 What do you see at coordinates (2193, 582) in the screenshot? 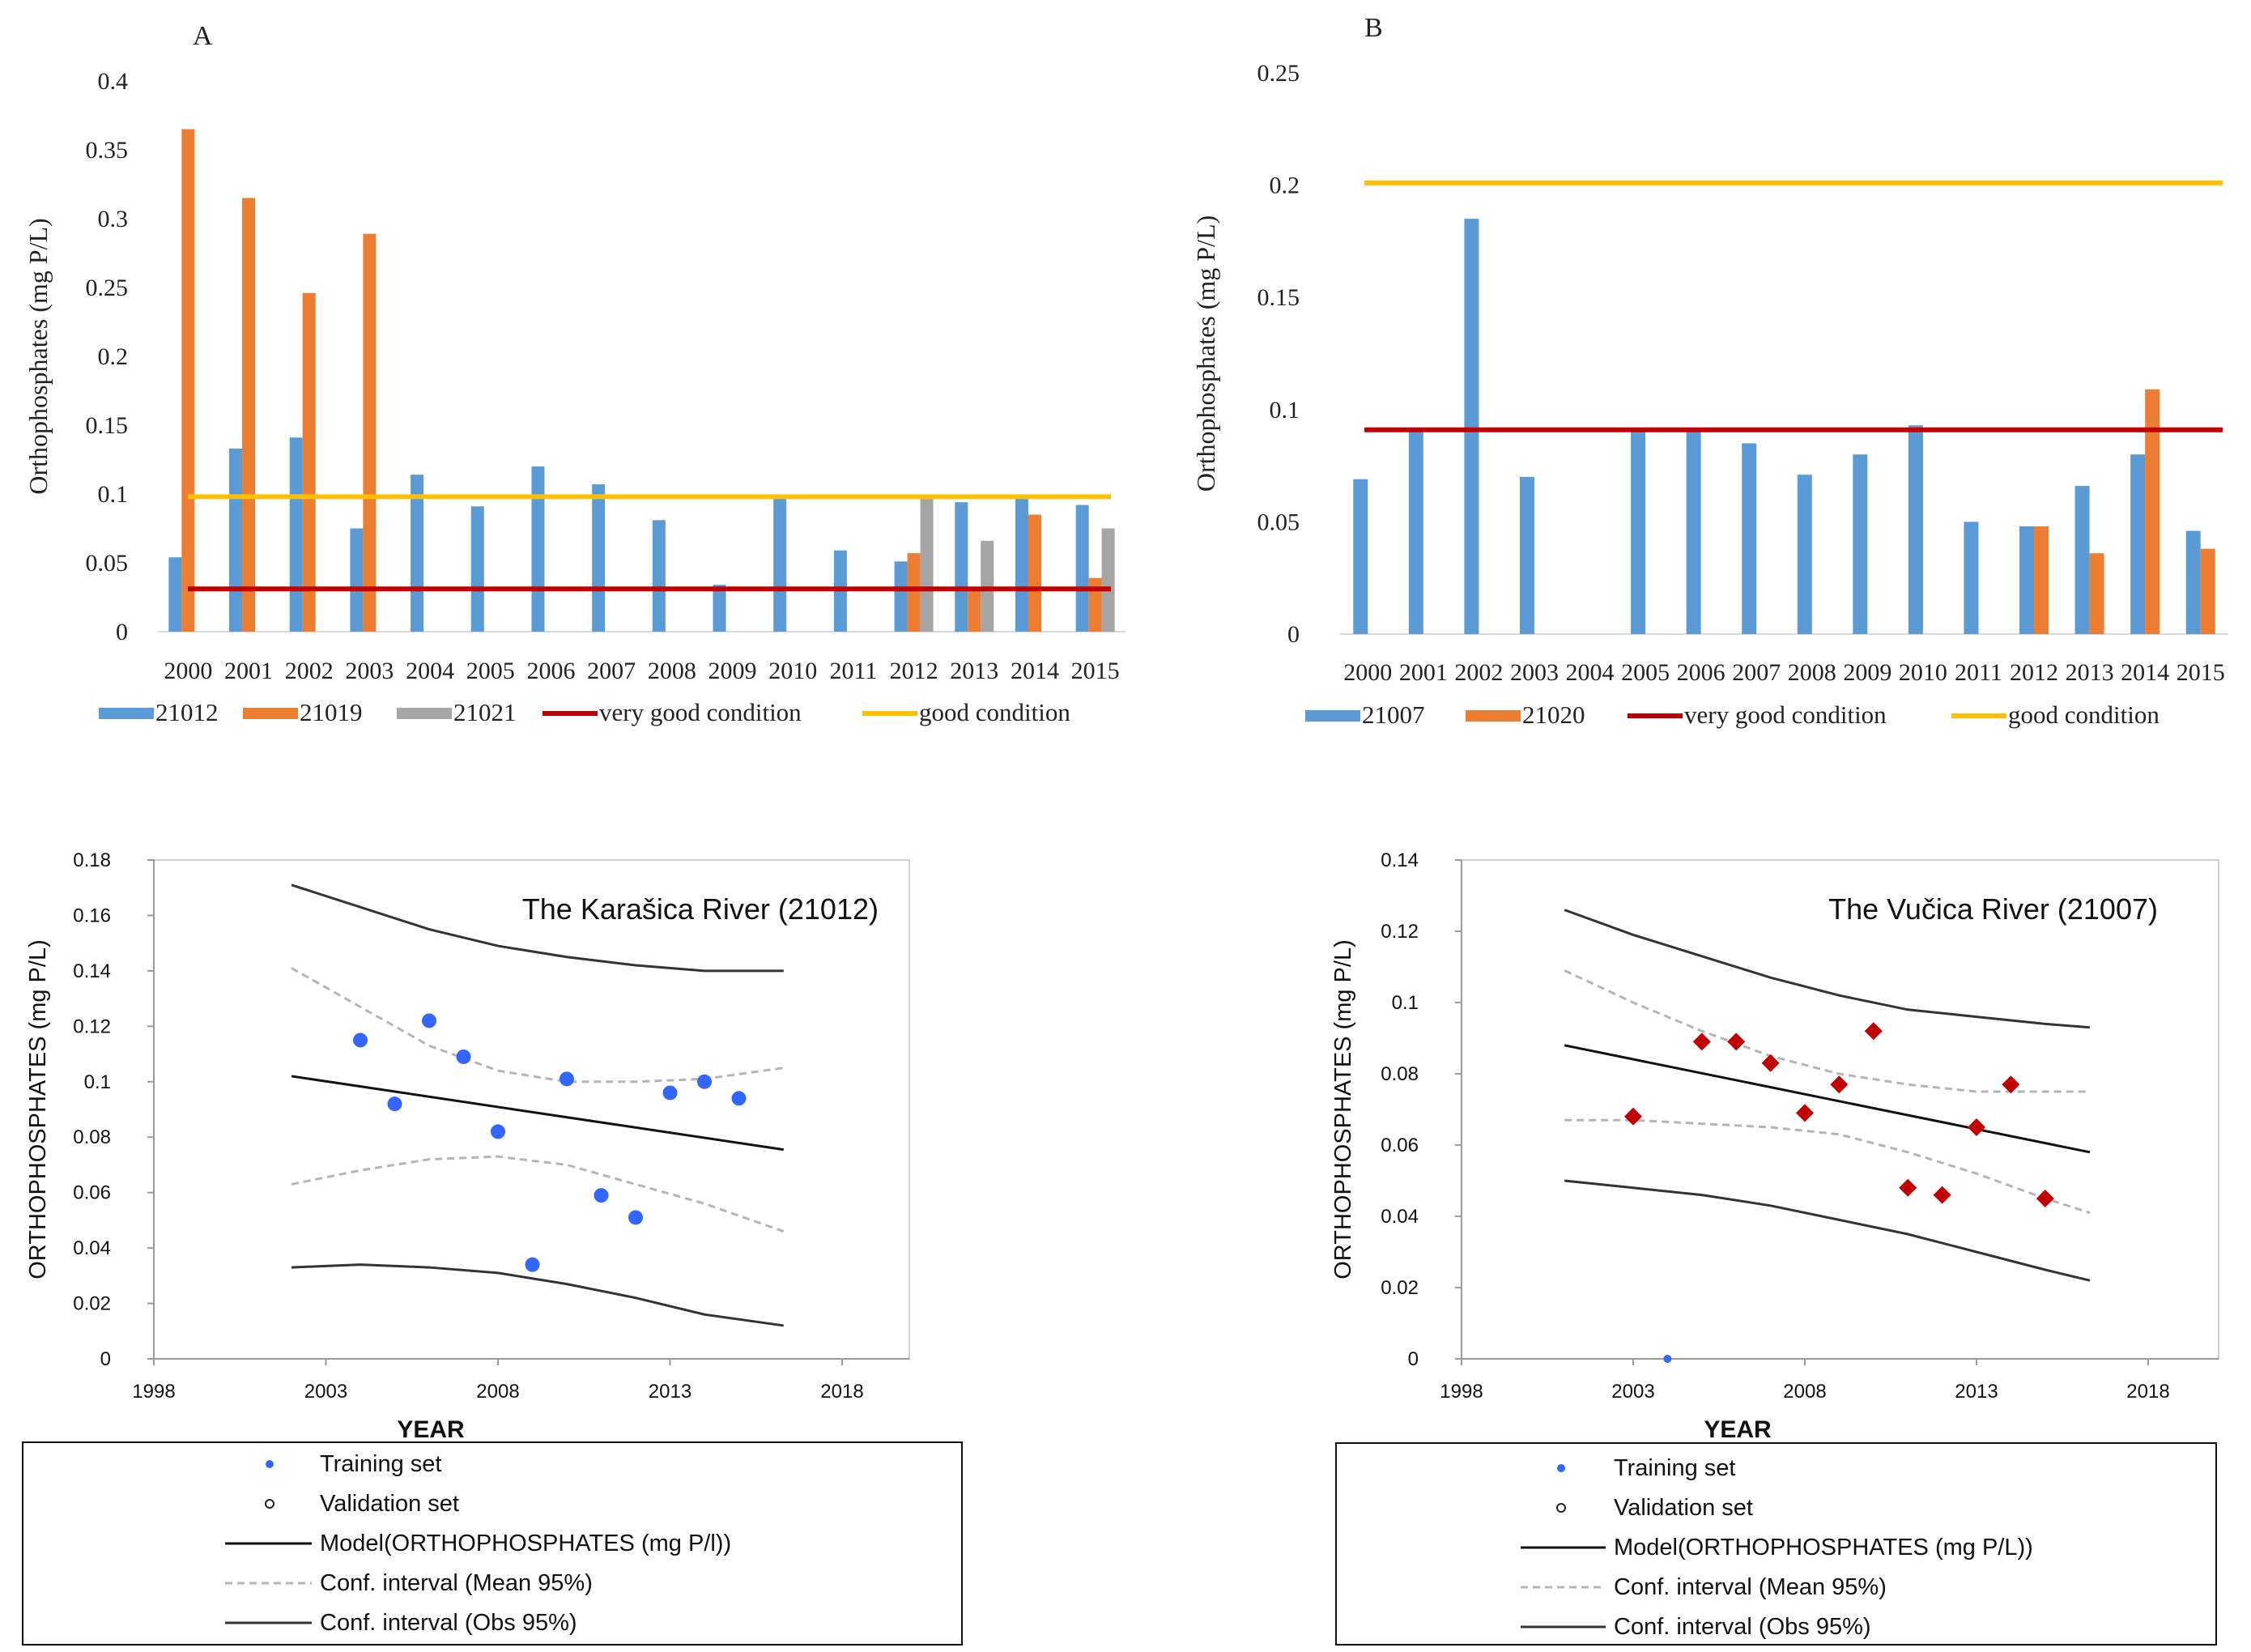
I see `bar-21007-2015` at bounding box center [2193, 582].